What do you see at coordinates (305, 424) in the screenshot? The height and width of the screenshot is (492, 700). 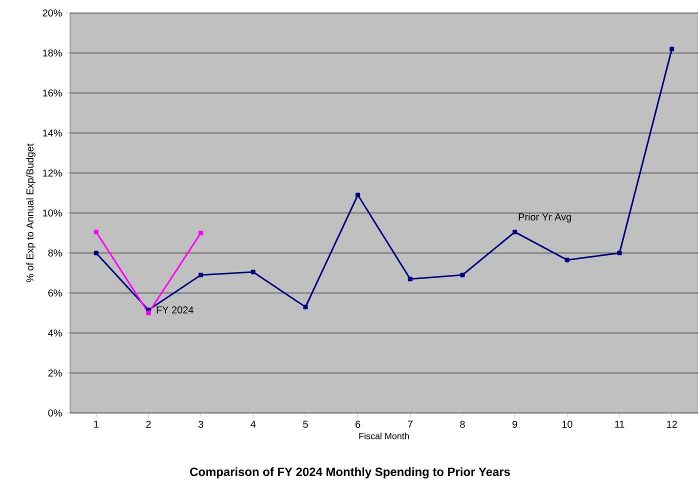 I see `x-tick-label: 5` at bounding box center [305, 424].